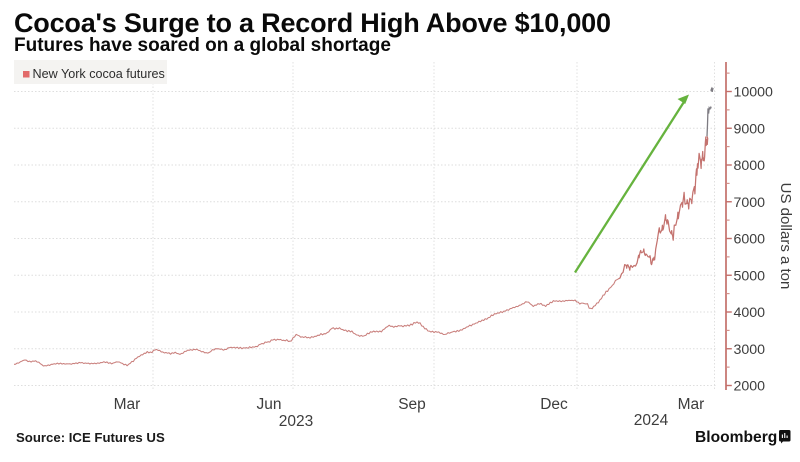  Describe the element at coordinates (750, 387) in the screenshot. I see `svg-text: 2000` at that location.